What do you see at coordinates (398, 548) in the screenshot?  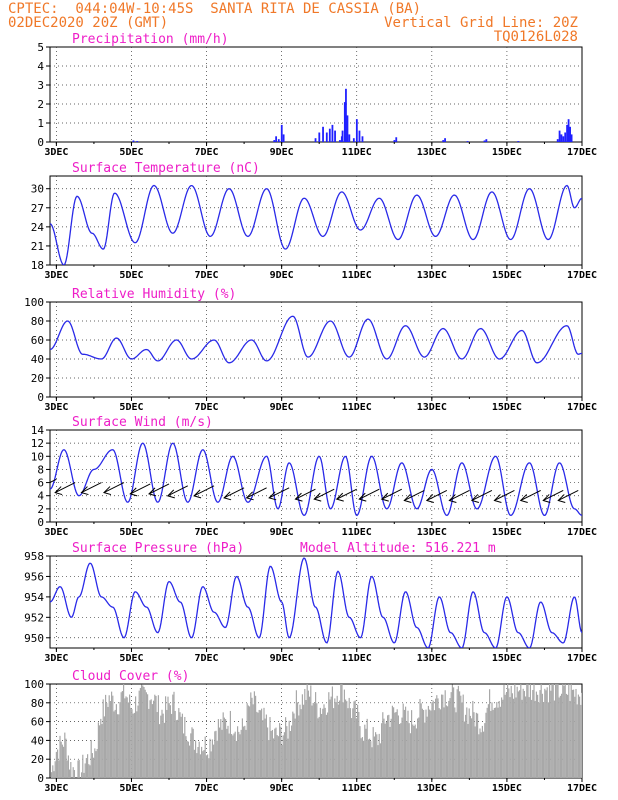 I see `panel-annotation: Model Altitude: 516.221 m` at bounding box center [398, 548].